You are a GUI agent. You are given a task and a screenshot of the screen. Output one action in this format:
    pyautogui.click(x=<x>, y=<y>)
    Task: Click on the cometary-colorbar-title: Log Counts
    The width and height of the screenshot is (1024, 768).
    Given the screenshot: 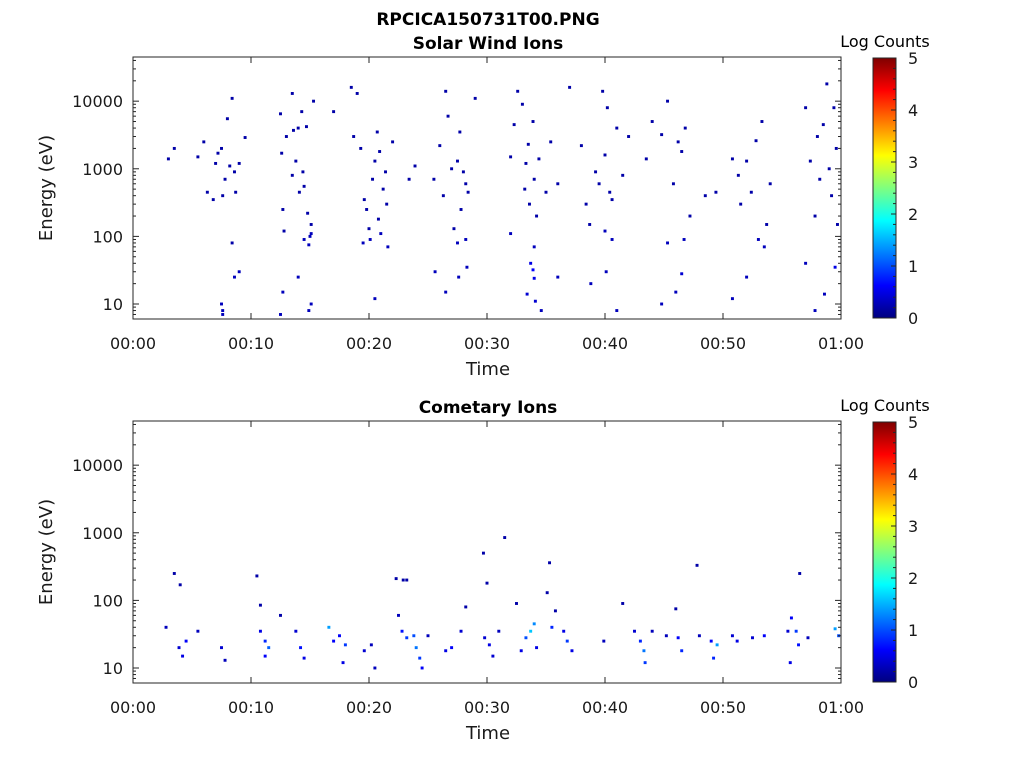 What is the action you would take?
    pyautogui.click(x=885, y=405)
    